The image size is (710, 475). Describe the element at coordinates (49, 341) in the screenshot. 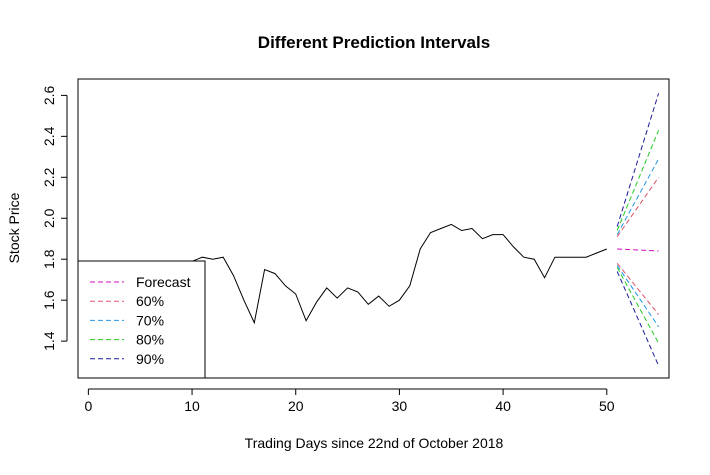

I see `y-tick-label: 1.4` at that location.